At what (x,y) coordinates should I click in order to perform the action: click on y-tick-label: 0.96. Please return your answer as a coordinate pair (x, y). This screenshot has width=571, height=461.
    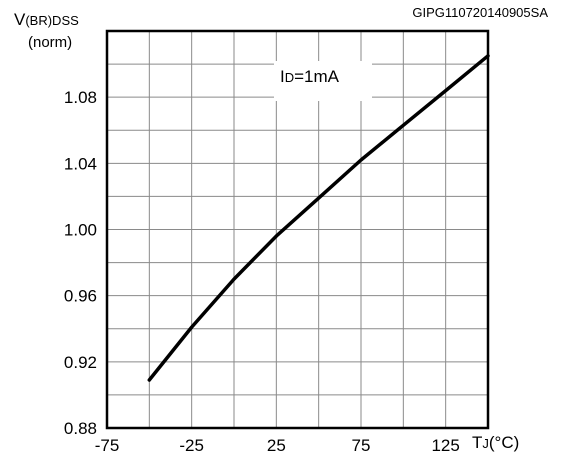
    Looking at the image, I should click on (80, 296).